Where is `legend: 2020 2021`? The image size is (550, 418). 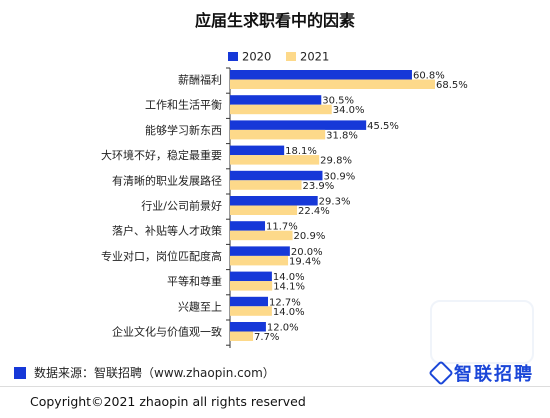
legend: 2020 2021 is located at coordinates (278, 57).